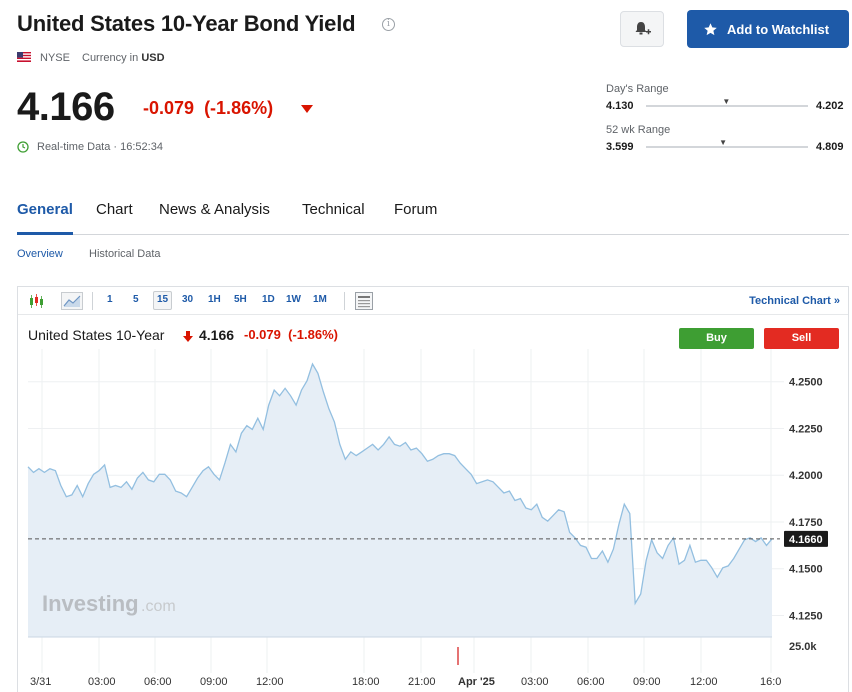  I want to click on volume-label: 25.0k, so click(803, 647).